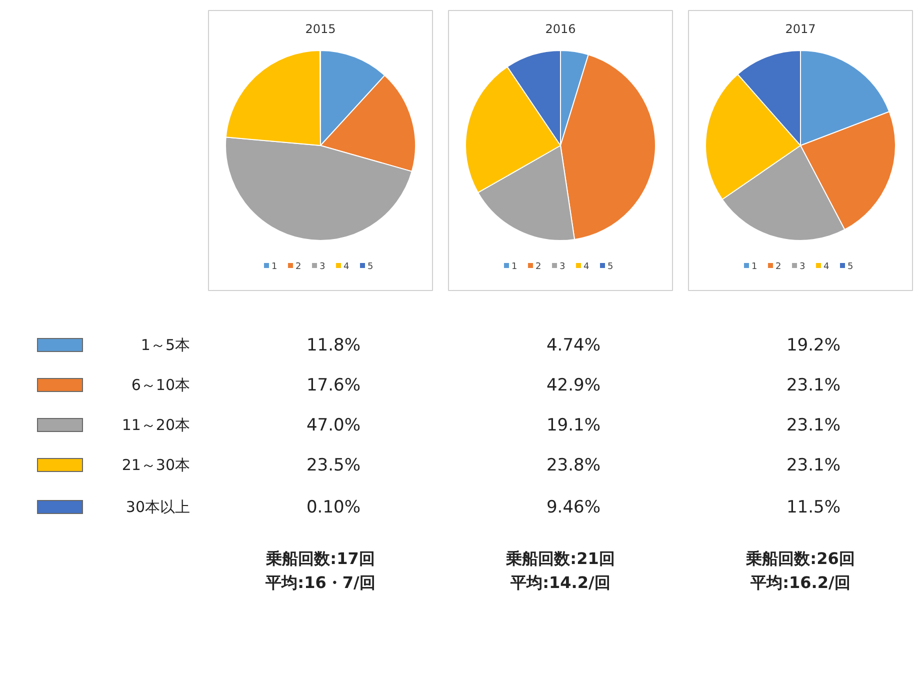  What do you see at coordinates (800, 558) in the screenshot?
I see `text: 乗船回数:26回` at bounding box center [800, 558].